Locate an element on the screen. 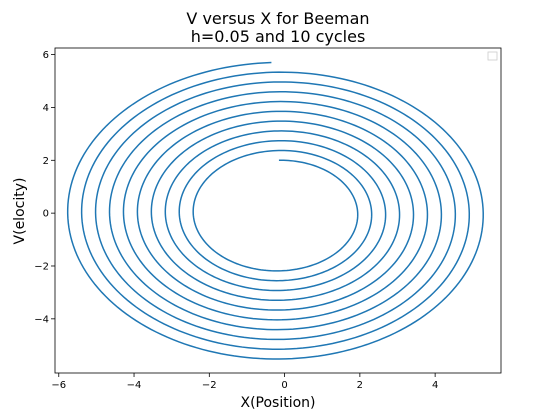  legend-box is located at coordinates (492, 56).